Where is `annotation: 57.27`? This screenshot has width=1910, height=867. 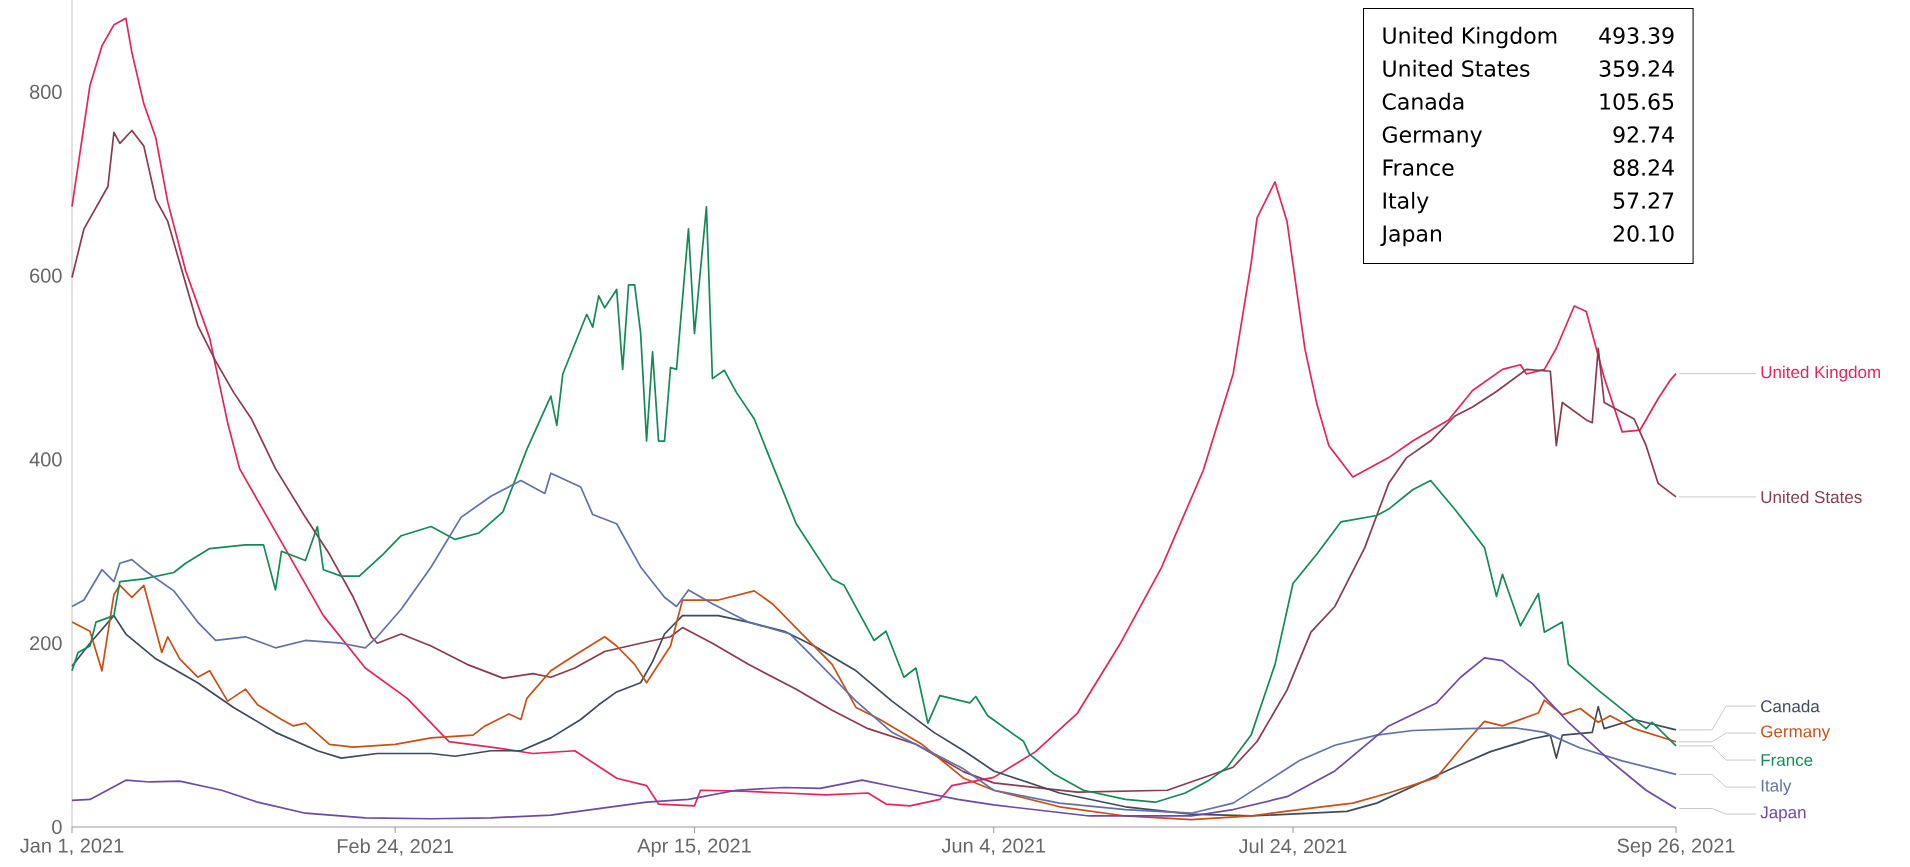
annotation: 57.27 is located at coordinates (1643, 200).